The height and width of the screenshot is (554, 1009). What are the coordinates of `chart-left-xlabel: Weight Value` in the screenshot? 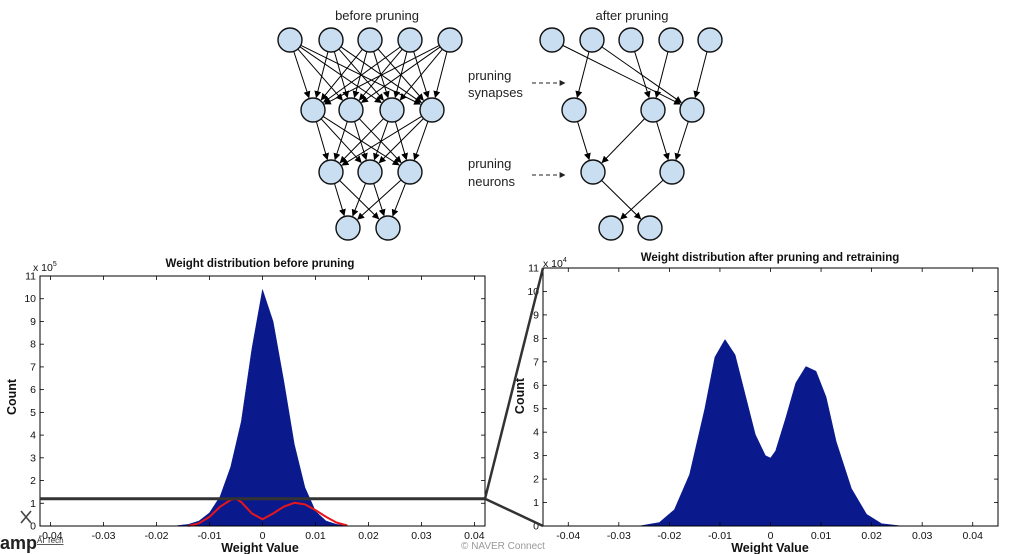 It's located at (260, 547).